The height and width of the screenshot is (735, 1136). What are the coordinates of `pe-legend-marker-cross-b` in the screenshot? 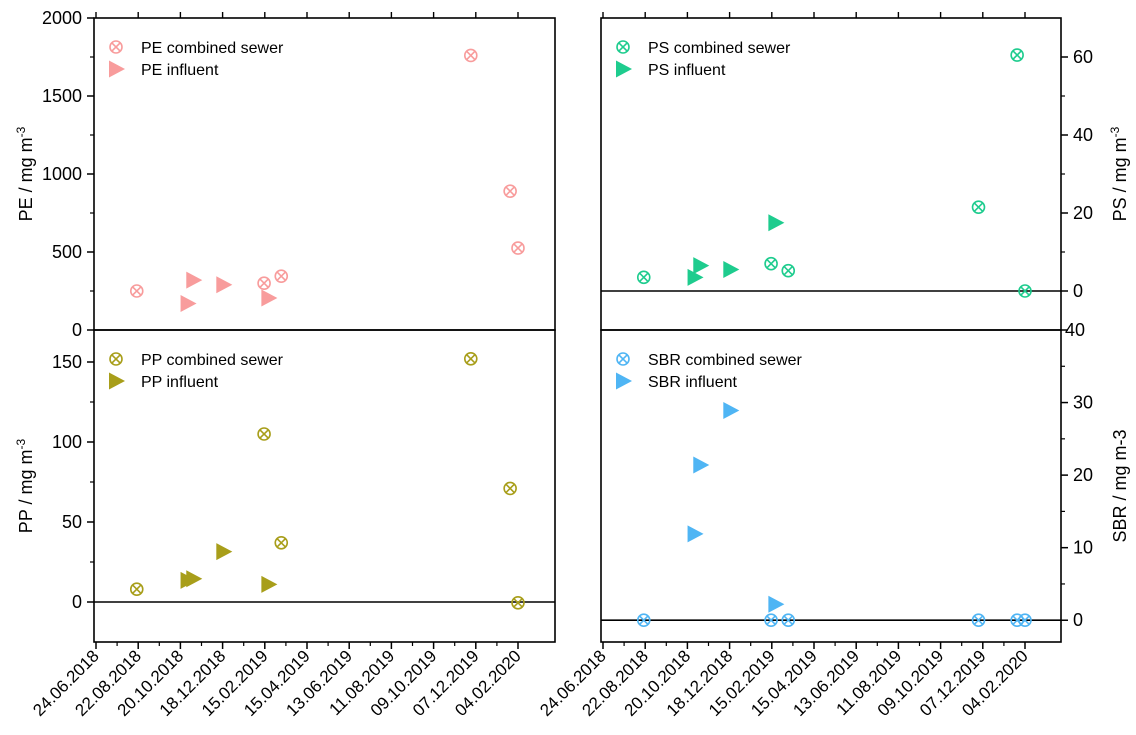 It's located at (116, 47).